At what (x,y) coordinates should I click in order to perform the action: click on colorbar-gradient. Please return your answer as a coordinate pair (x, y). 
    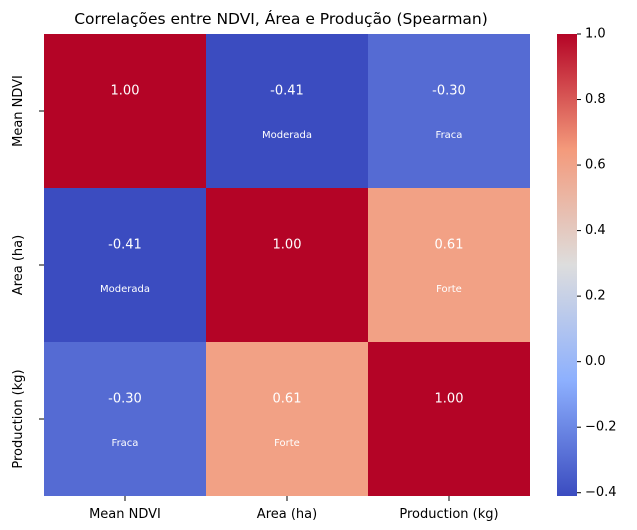
    Looking at the image, I should click on (567, 265).